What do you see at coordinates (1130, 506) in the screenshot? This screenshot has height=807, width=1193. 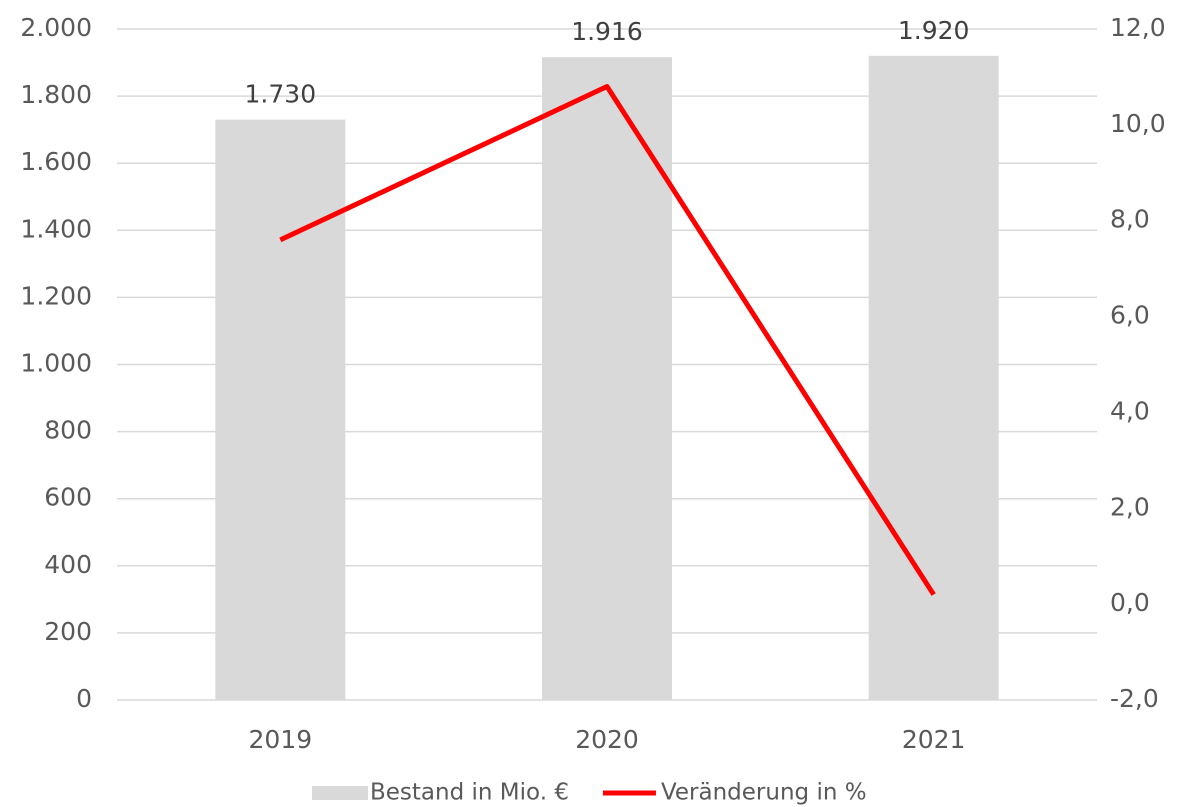 I see `y2-tick-label: 2,0` at bounding box center [1130, 506].